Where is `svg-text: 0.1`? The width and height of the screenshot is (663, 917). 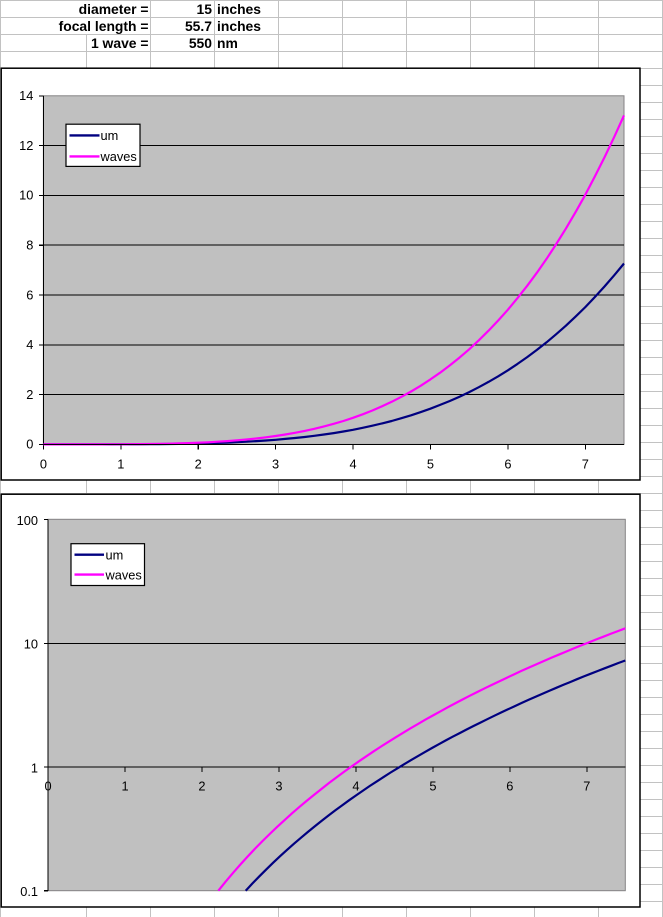 svg-text: 0.1 is located at coordinates (29, 891).